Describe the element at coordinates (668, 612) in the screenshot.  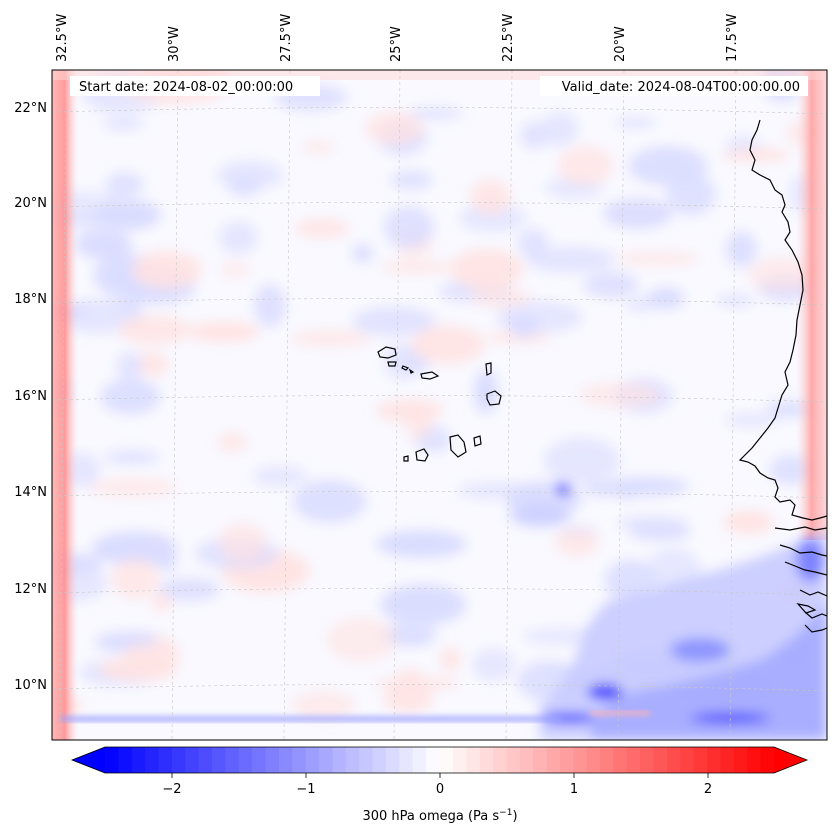
I see `southern-blue-region` at that location.